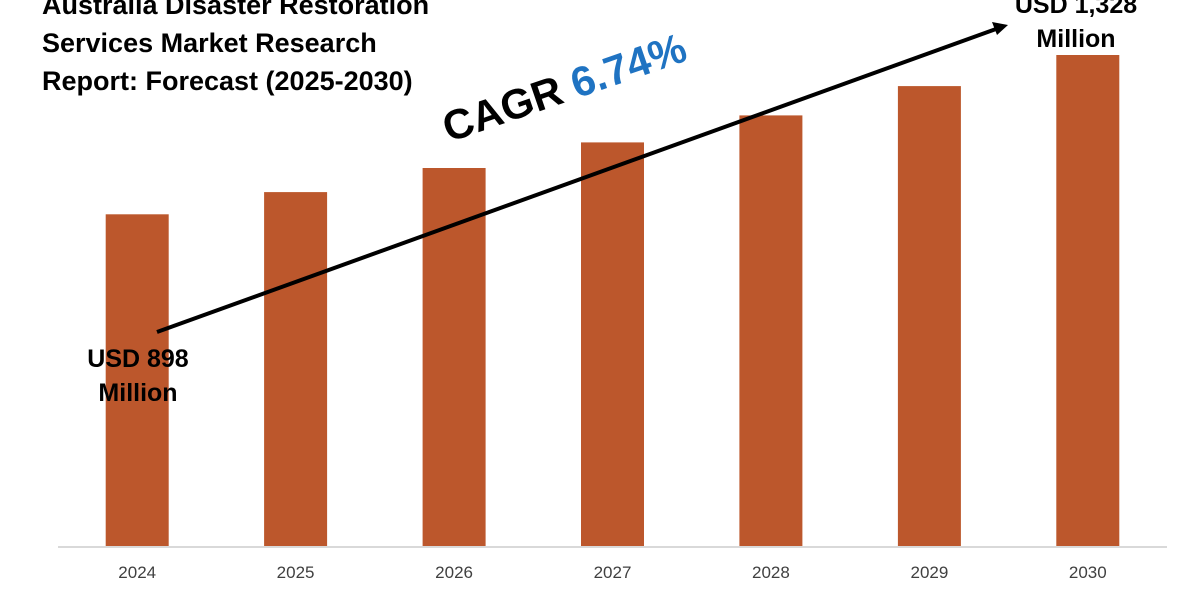 The width and height of the screenshot is (1200, 600). Describe the element at coordinates (1076, 9) in the screenshot. I see `end-value-line-1: USD 1,328` at that location.